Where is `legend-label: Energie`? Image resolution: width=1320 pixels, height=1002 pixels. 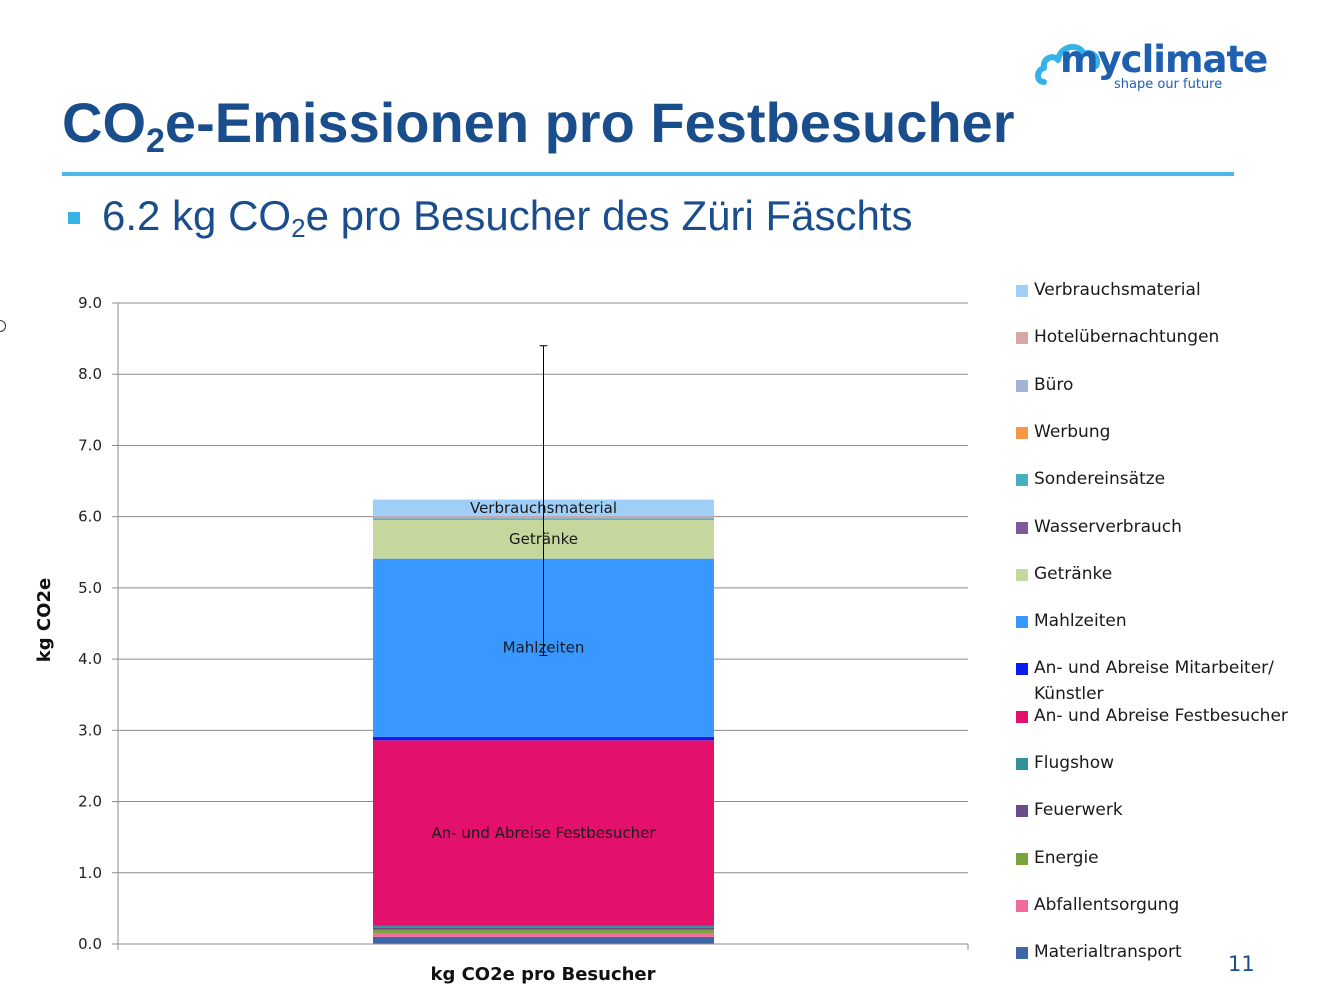 legend-label: Energie is located at coordinates (1066, 857).